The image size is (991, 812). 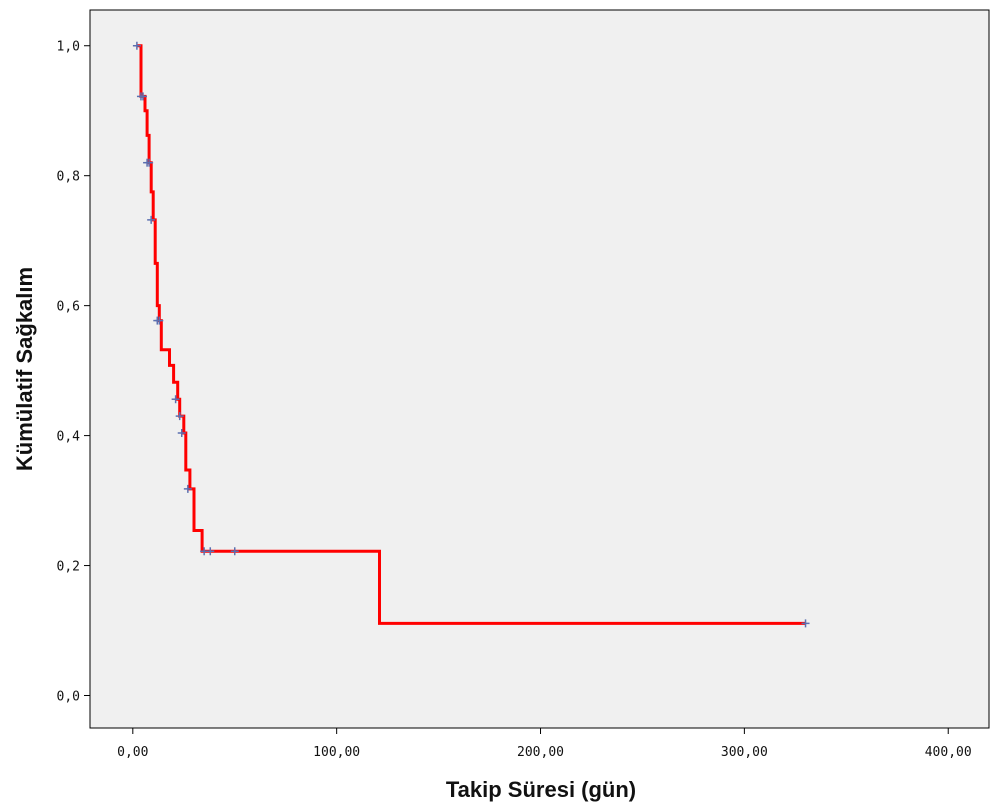 I want to click on y-tick-label: 0,2, so click(x=68, y=567).